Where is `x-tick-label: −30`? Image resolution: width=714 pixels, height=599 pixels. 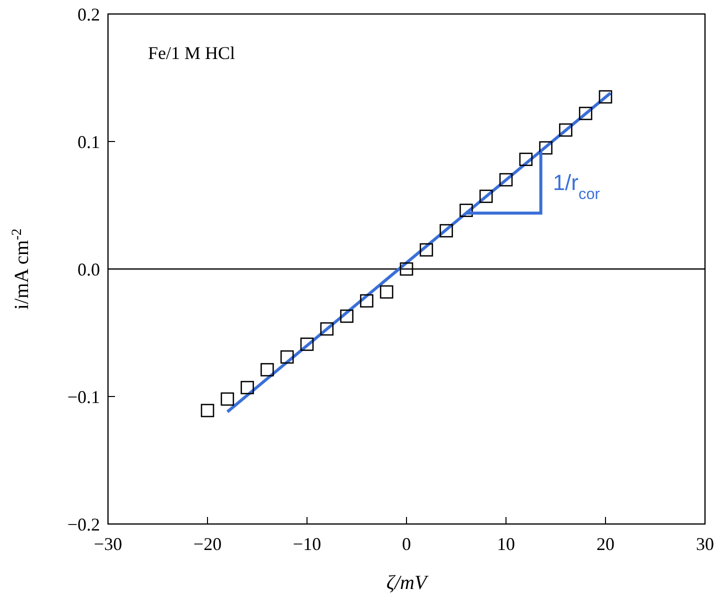
x-tick-label: −30 is located at coordinates (108, 544).